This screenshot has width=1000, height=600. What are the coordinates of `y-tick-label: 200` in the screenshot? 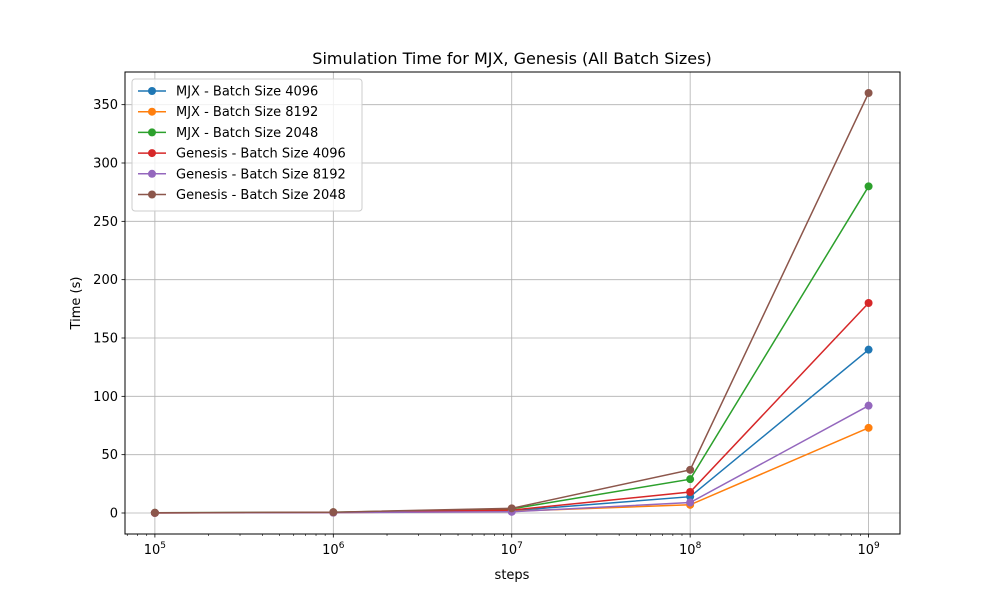 It's located at (105, 280).